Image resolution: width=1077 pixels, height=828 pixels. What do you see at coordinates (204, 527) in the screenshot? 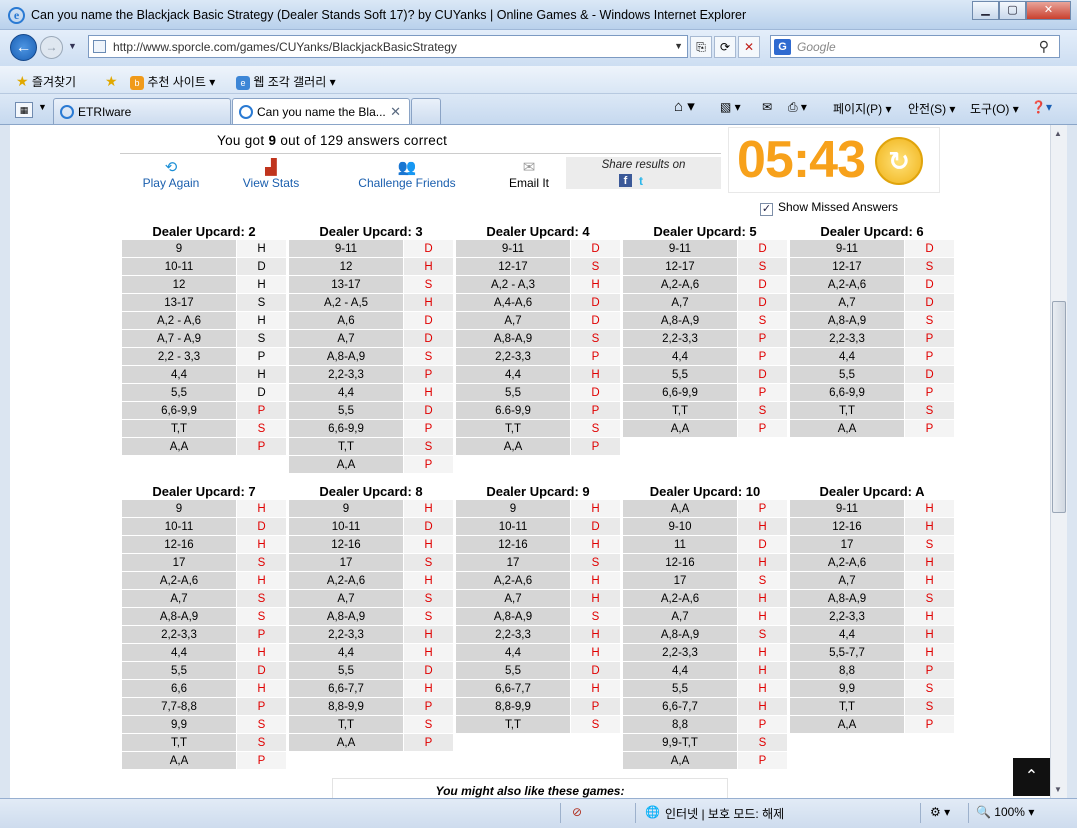
I see `table-row: 10-11 D` at bounding box center [204, 527].